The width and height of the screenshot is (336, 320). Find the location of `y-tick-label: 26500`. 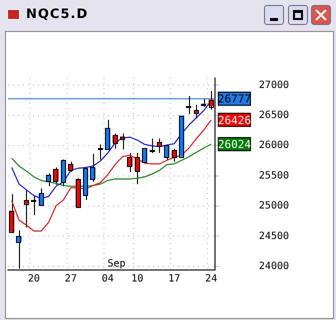

y-tick-label: 26500 is located at coordinates (274, 116).